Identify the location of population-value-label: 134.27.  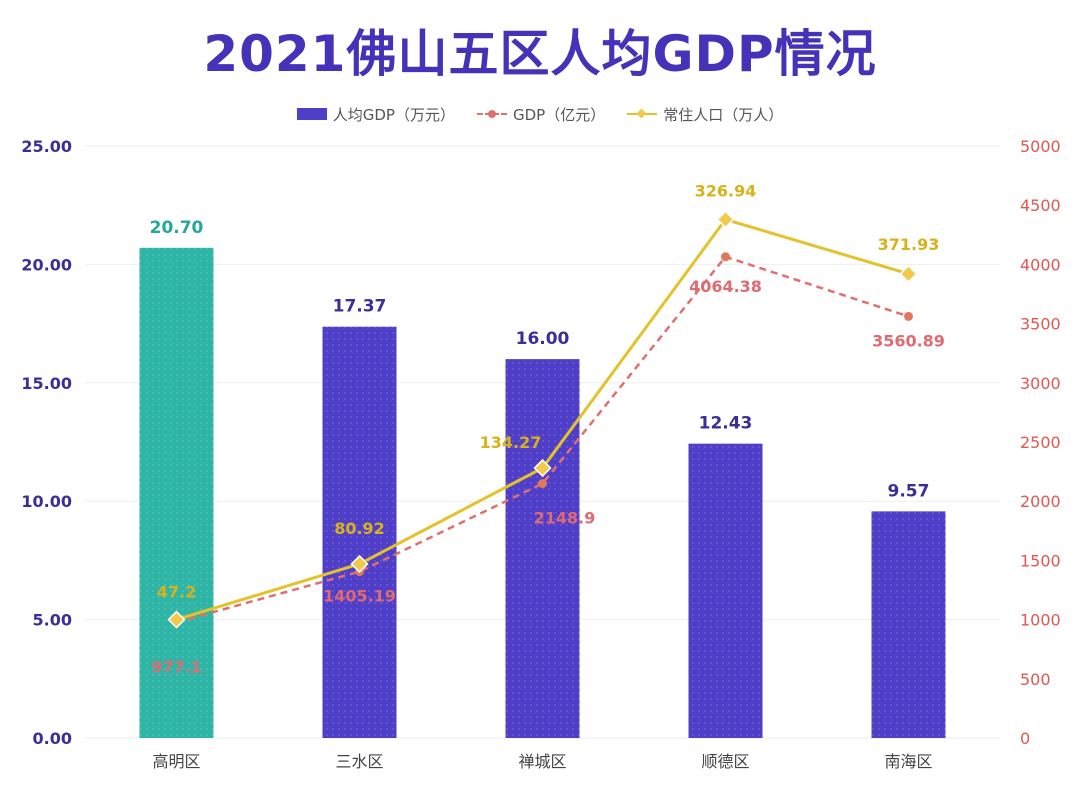
(511, 442).